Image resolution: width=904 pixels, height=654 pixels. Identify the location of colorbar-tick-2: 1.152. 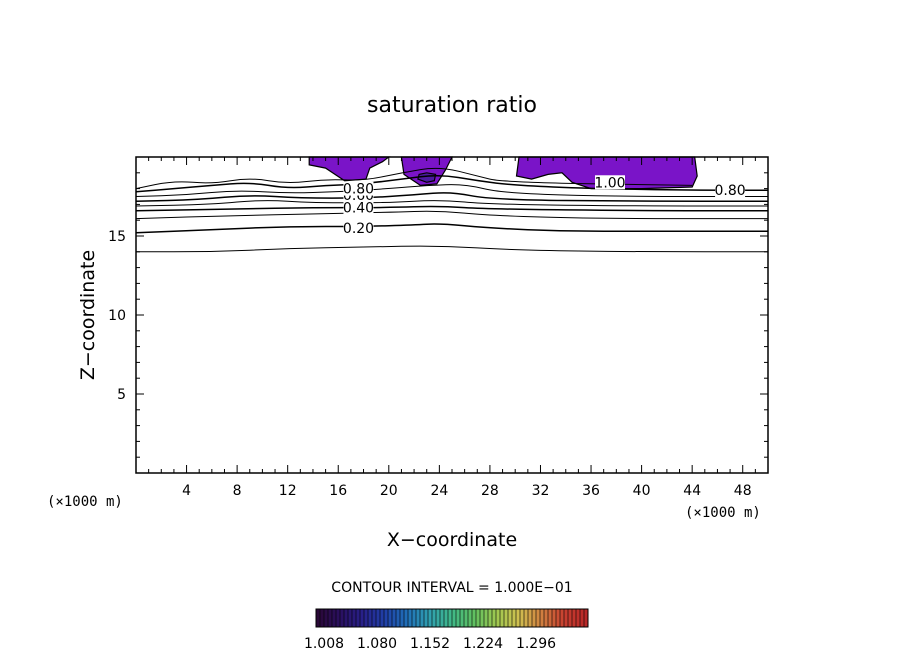
(430, 644).